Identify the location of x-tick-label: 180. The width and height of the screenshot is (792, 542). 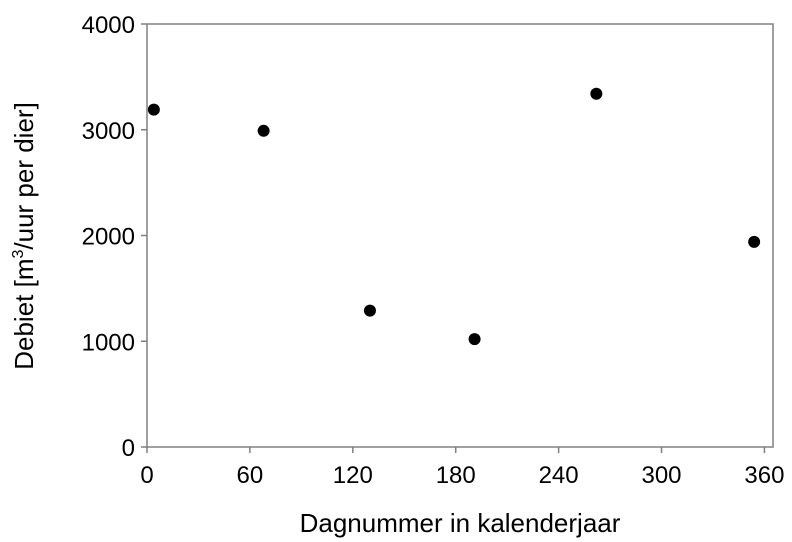
(456, 475).